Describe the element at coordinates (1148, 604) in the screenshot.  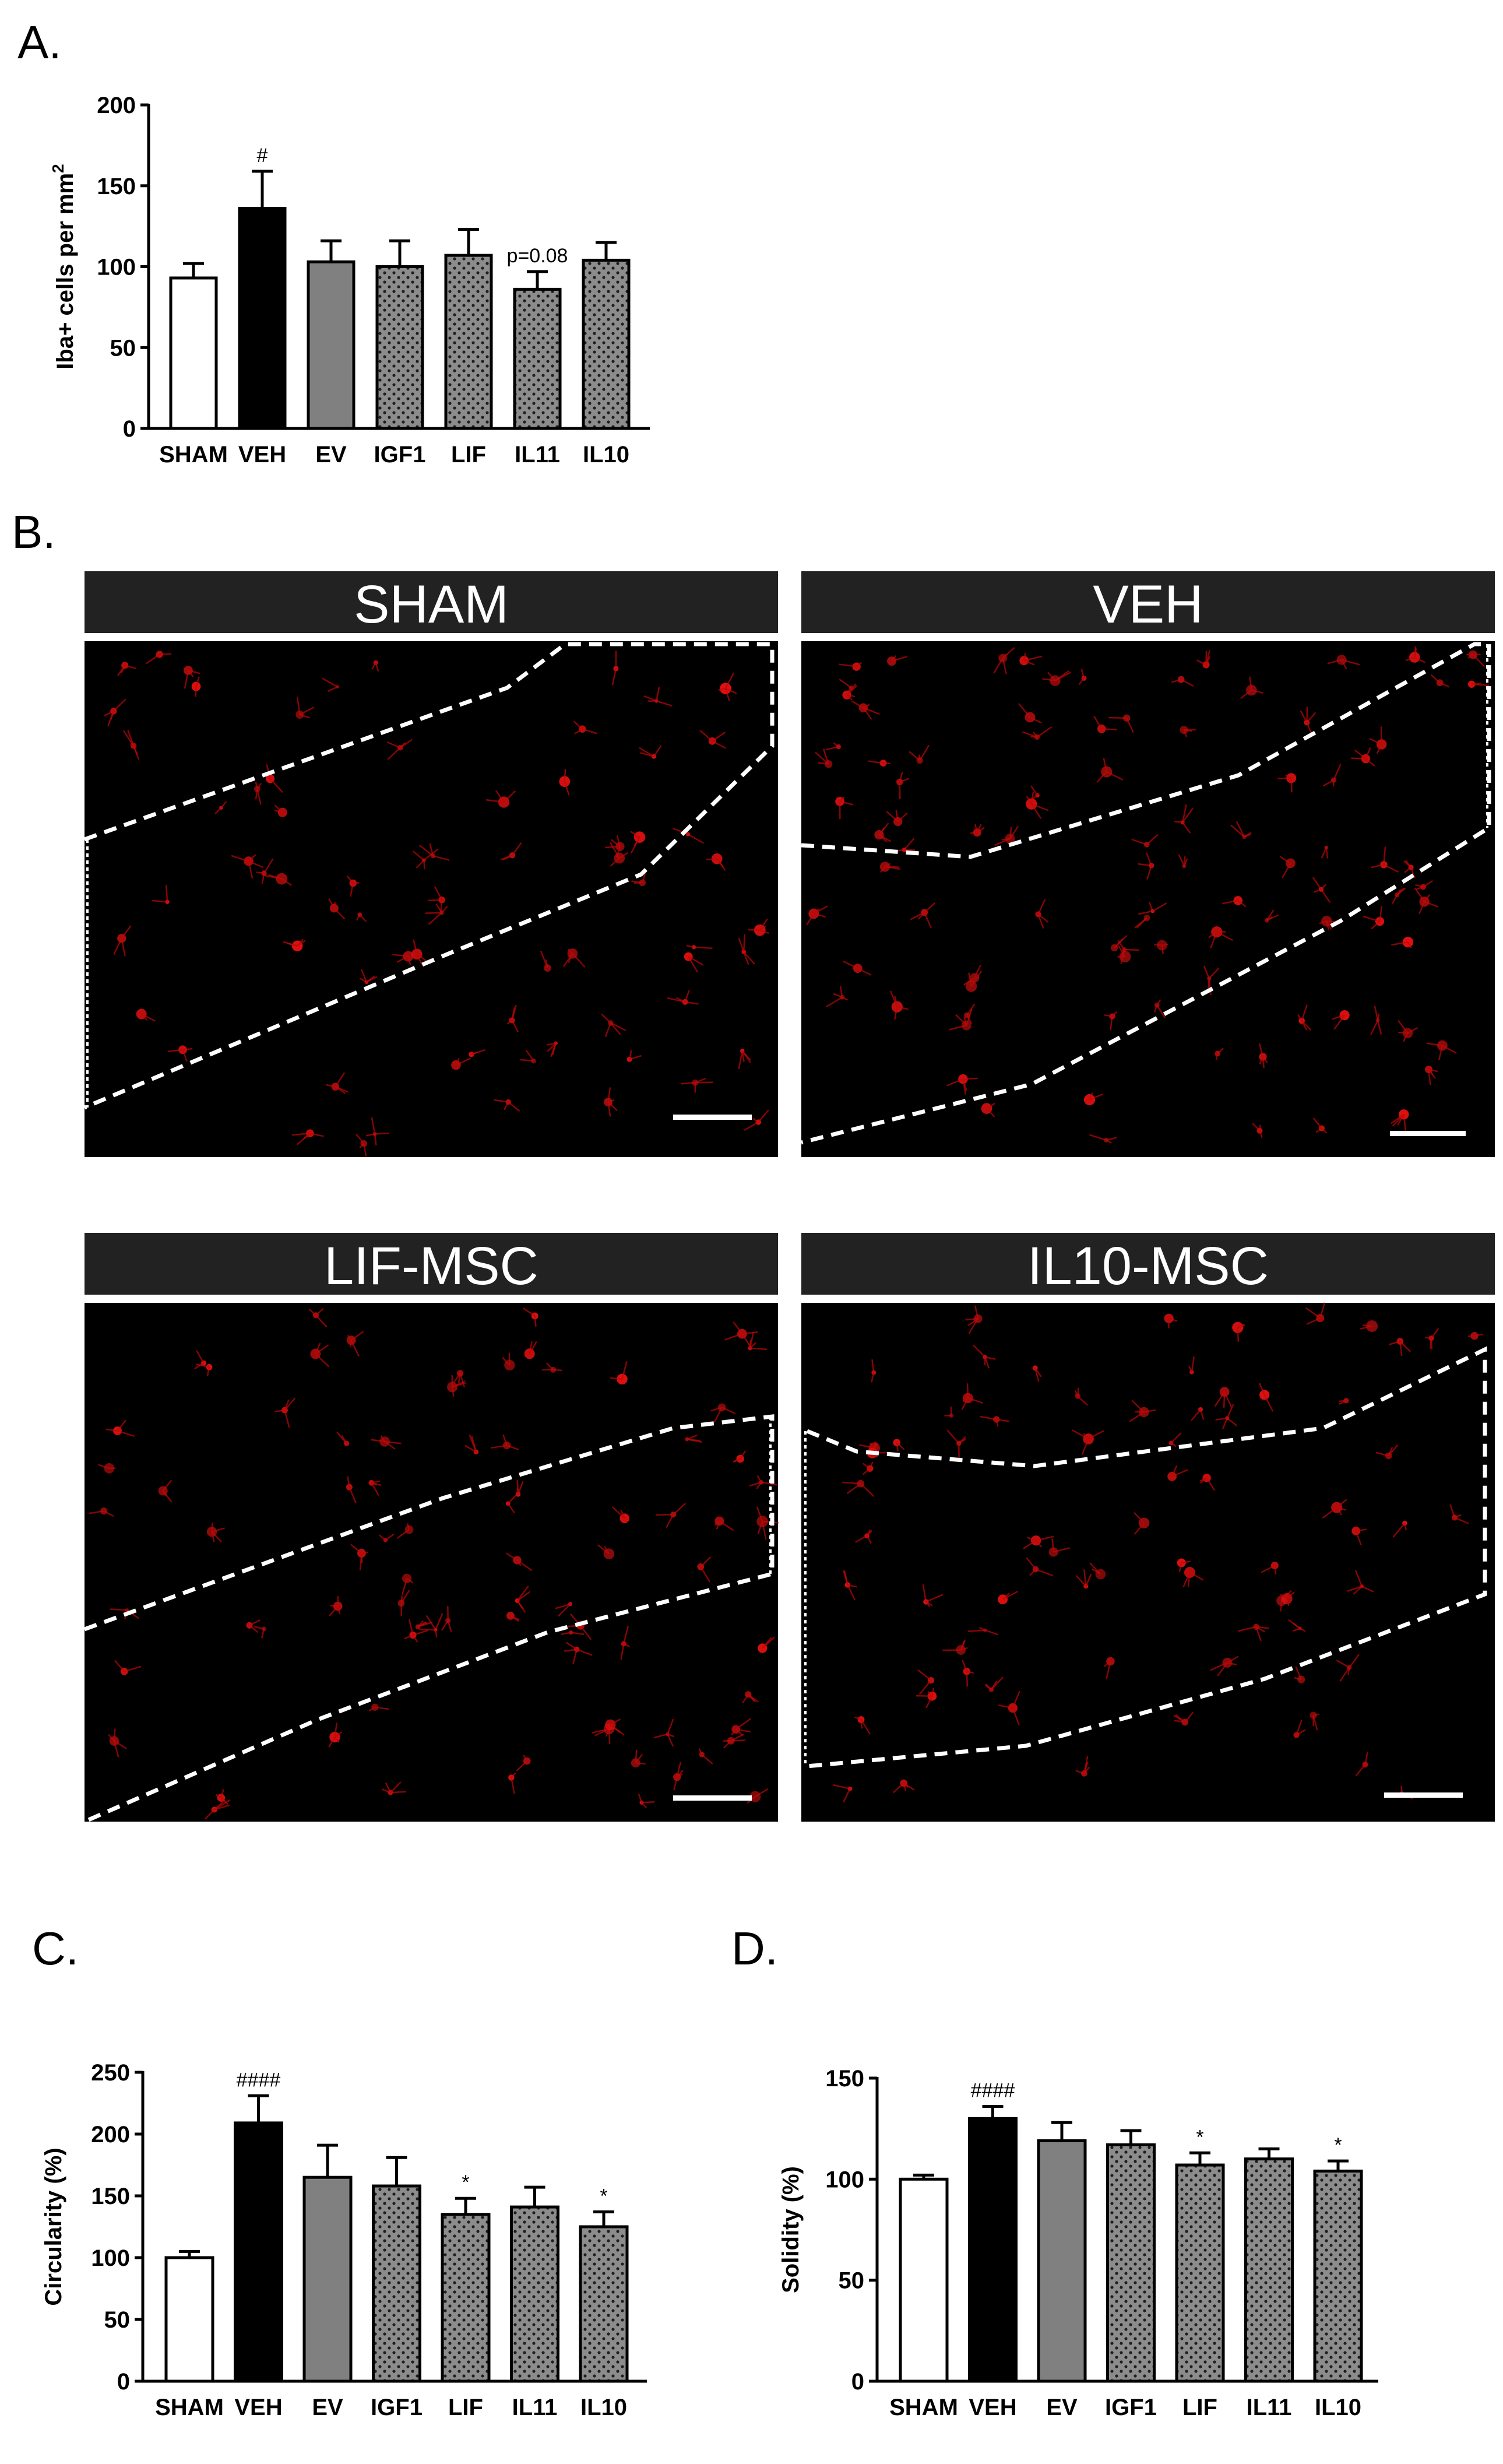
I see `micrograph-title: VEH` at that location.